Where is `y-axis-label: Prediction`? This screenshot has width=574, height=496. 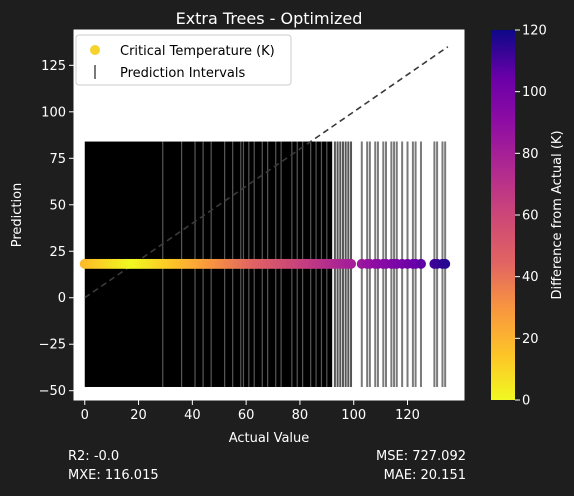 y-axis-label: Prediction is located at coordinates (17, 215).